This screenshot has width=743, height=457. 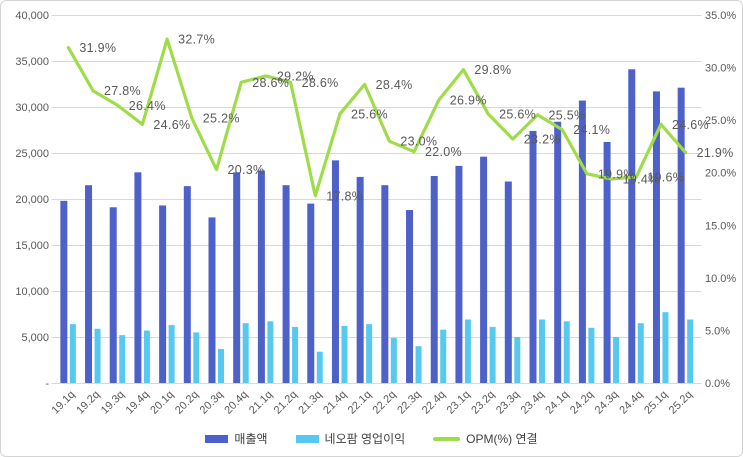 What do you see at coordinates (447, 439) in the screenshot?
I see `opm-line-swatch` at bounding box center [447, 439].